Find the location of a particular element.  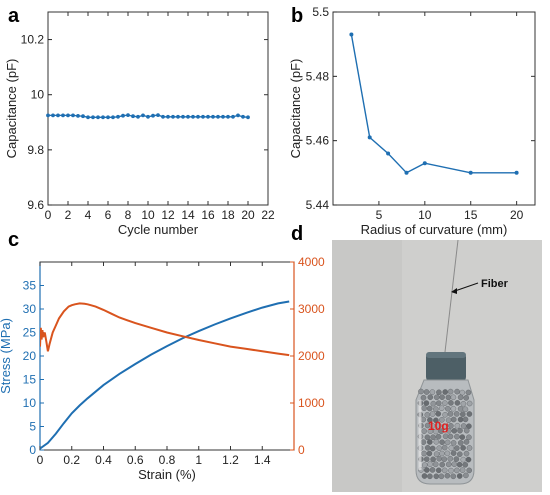

x-tick-label: 0.2 is located at coordinates (71, 460).